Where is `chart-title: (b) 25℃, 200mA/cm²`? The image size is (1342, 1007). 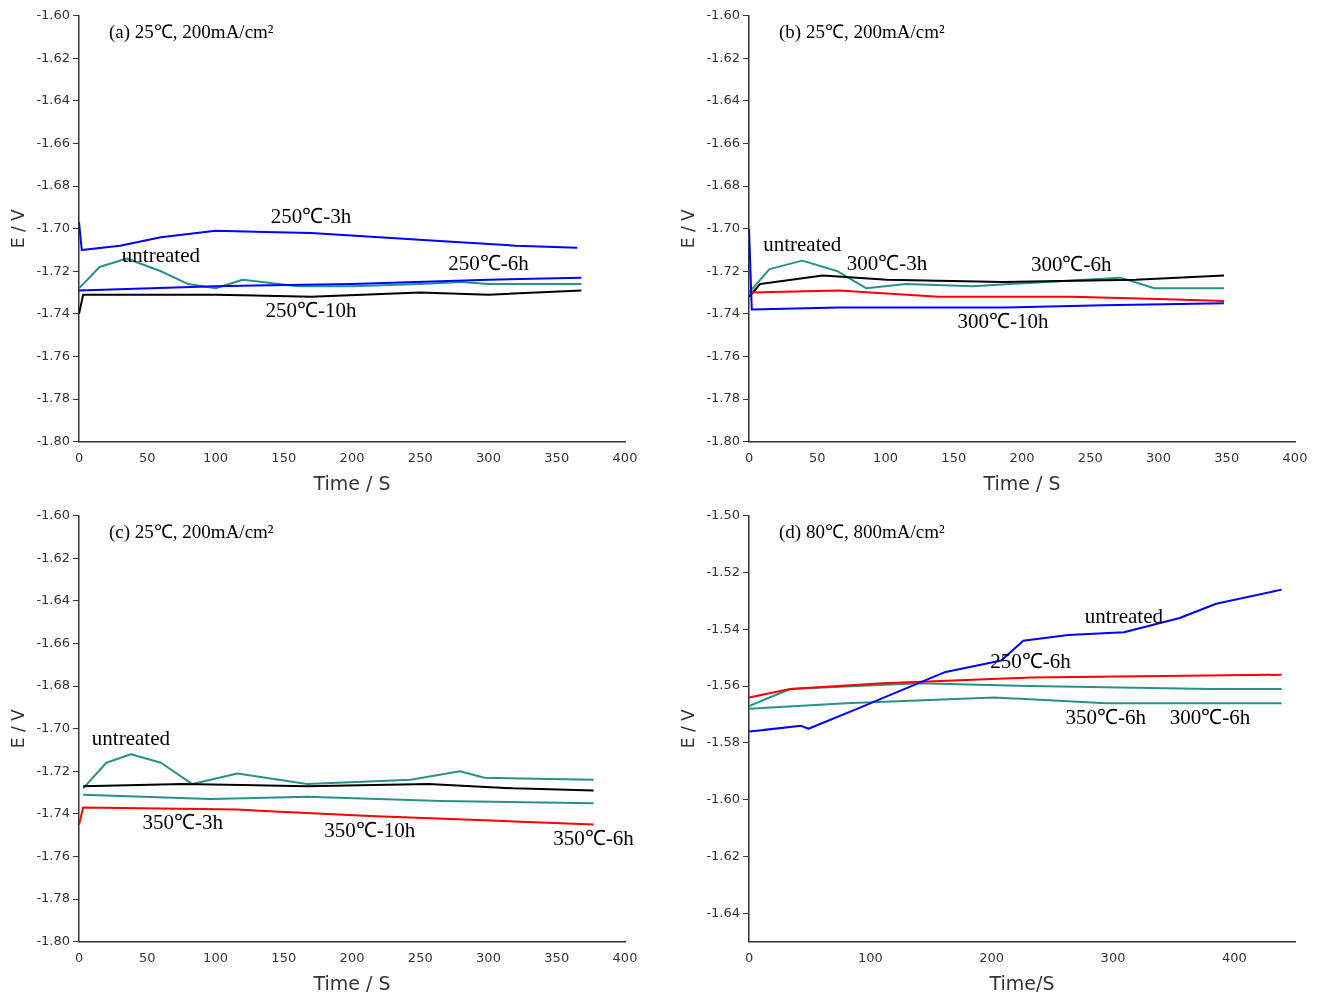
chart-title: (b) 25℃, 200mA/cm² is located at coordinates (862, 32).